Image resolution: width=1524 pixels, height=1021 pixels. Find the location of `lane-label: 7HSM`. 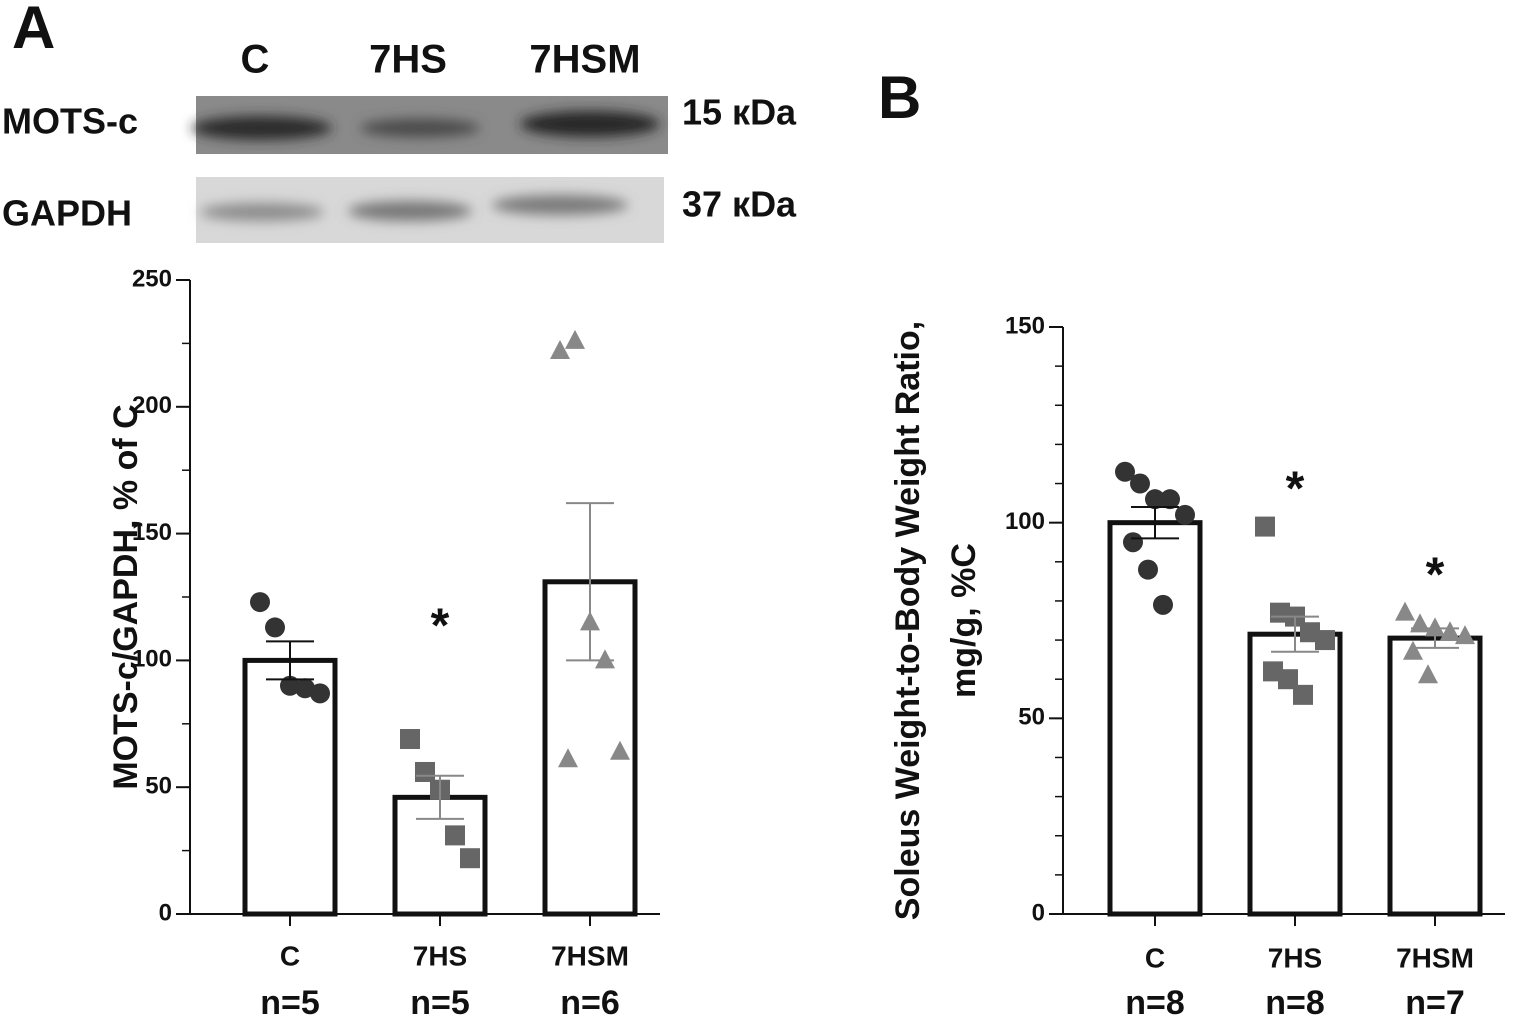

lane-label: 7HSM is located at coordinates (584, 60).